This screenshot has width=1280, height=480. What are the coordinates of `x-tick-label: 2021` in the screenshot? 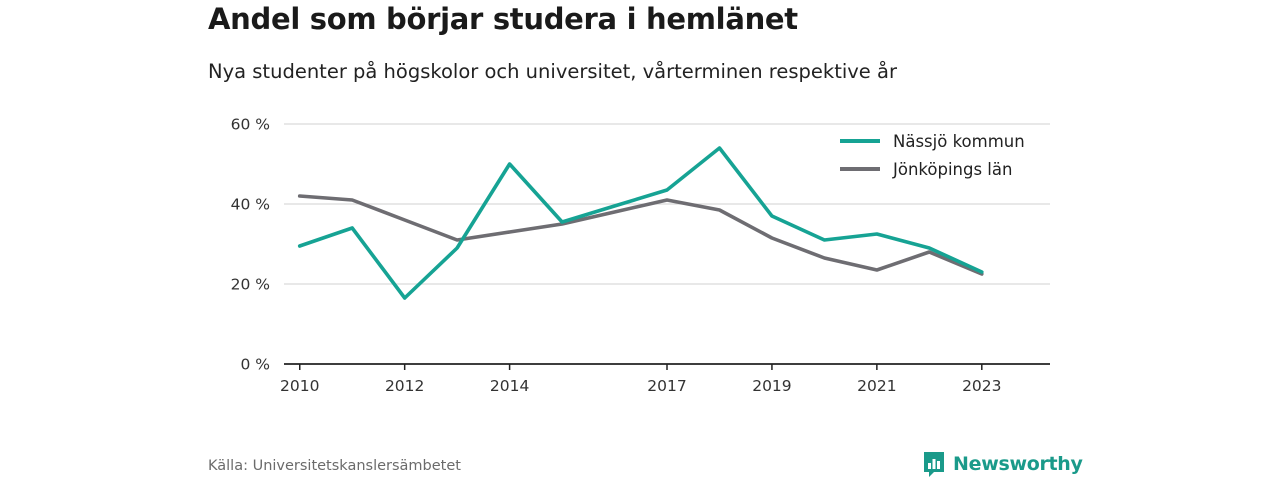 It's located at (876, 386).